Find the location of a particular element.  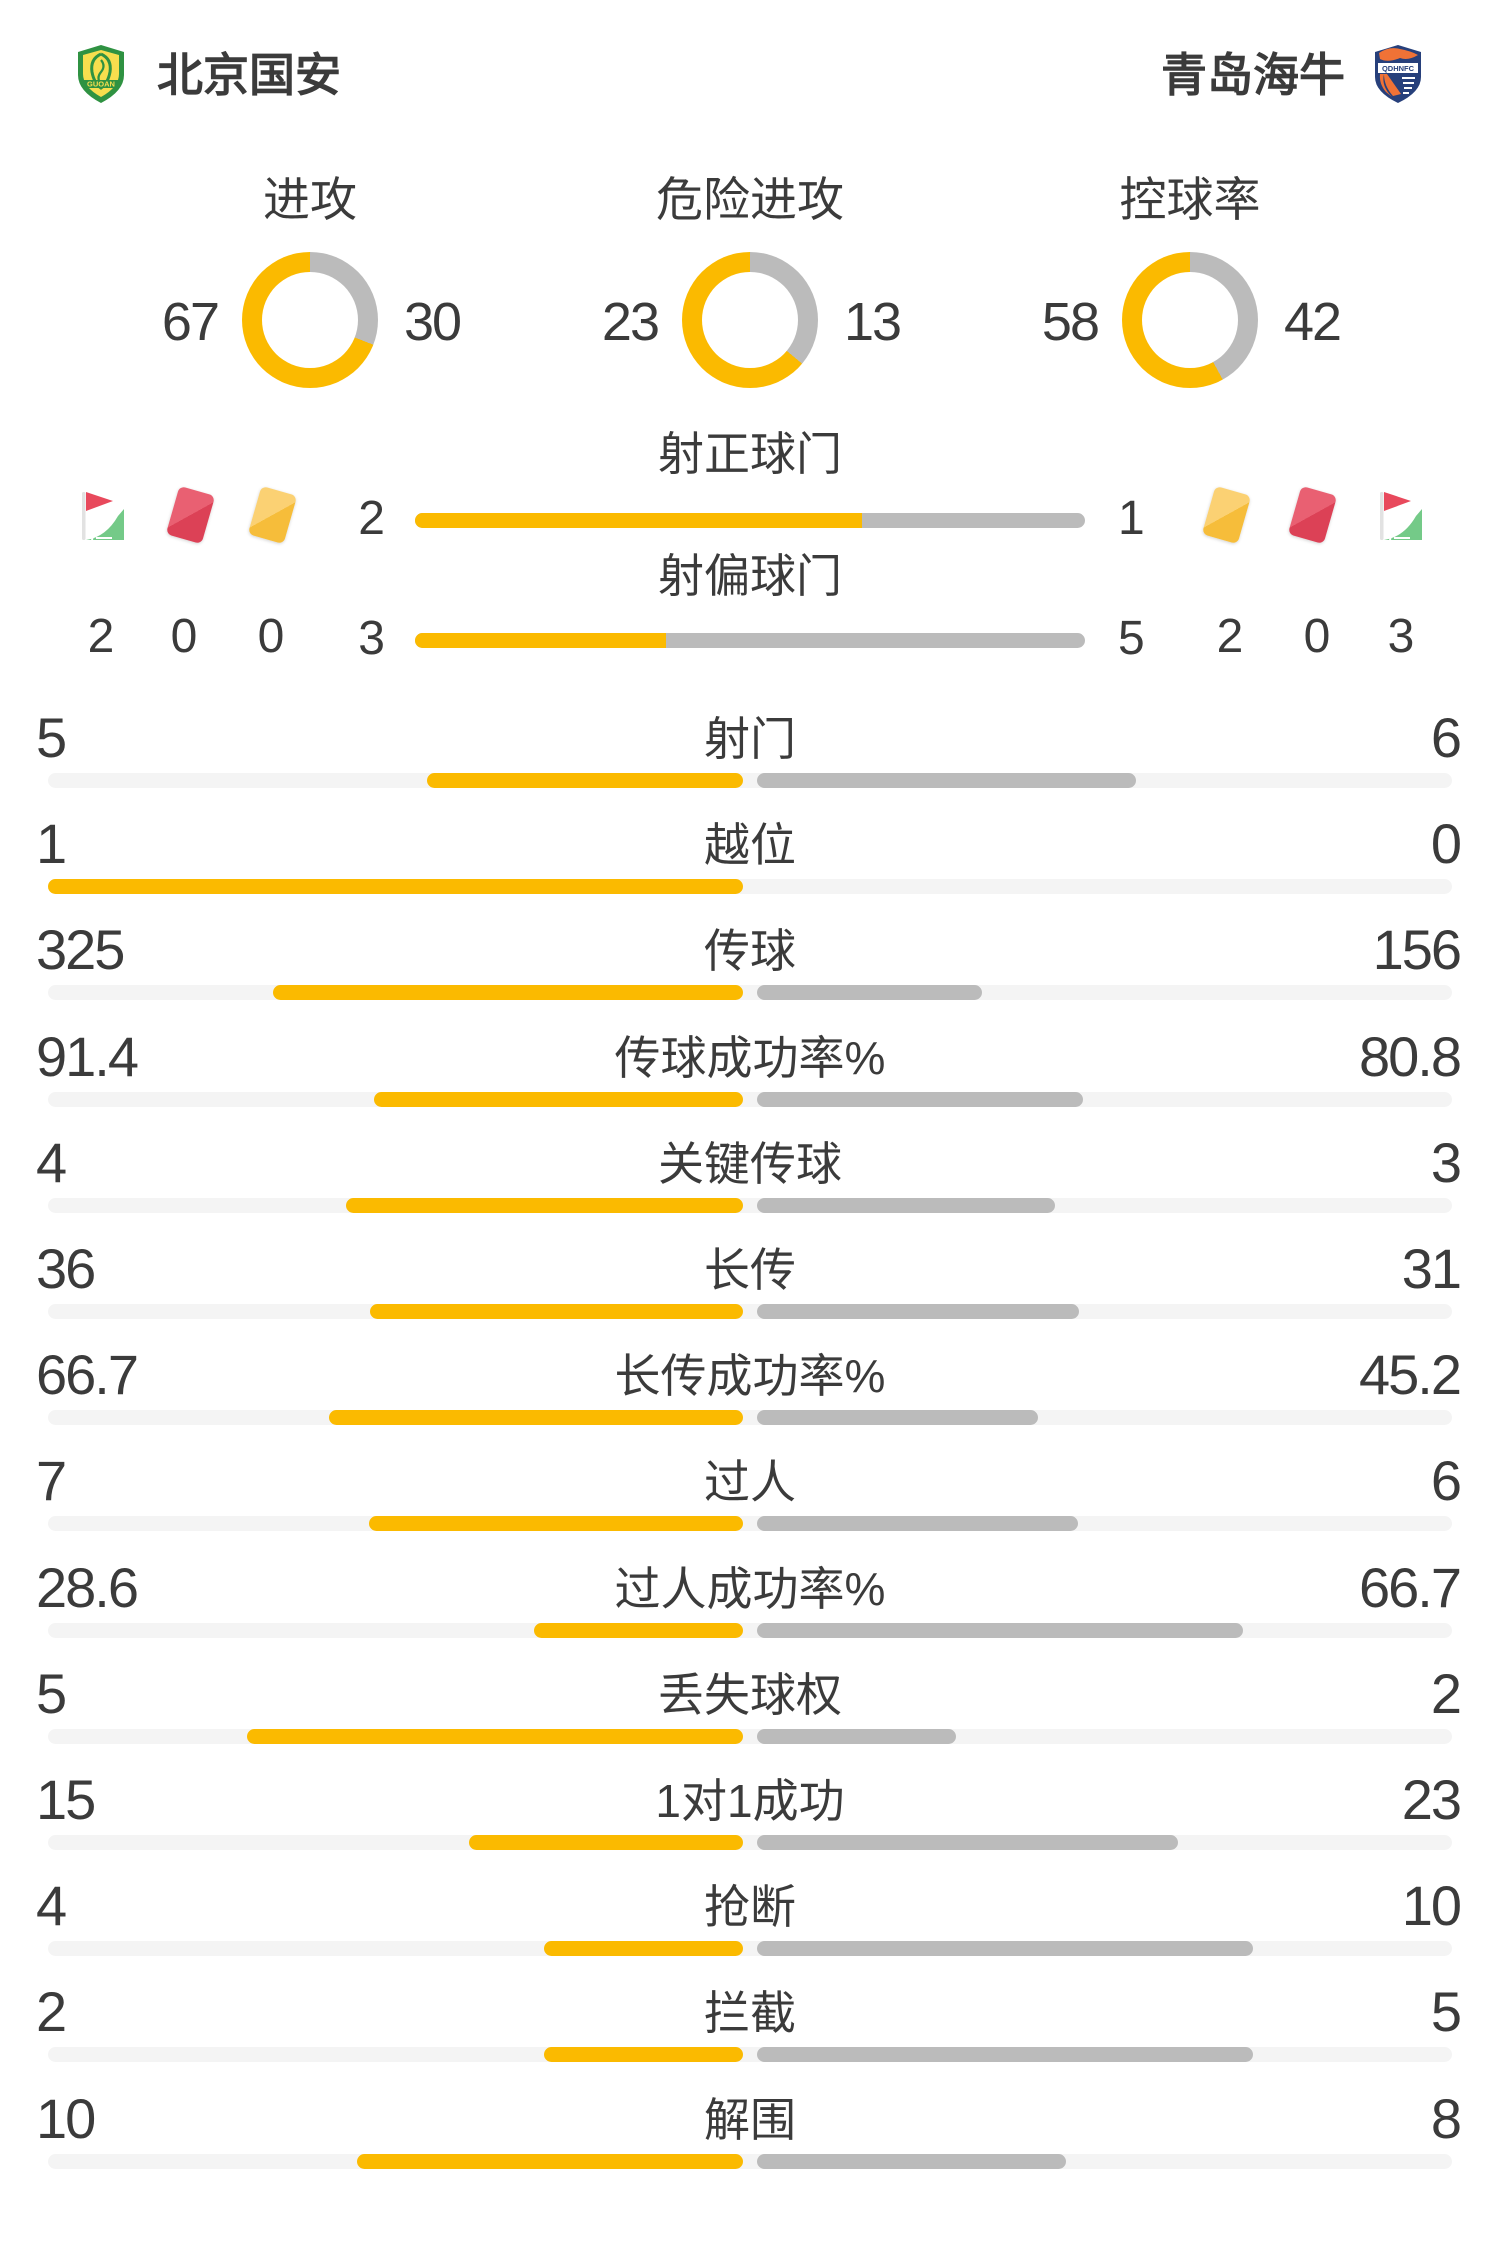

away-team-name: 青岛海牛 is located at coordinates (1253, 75).